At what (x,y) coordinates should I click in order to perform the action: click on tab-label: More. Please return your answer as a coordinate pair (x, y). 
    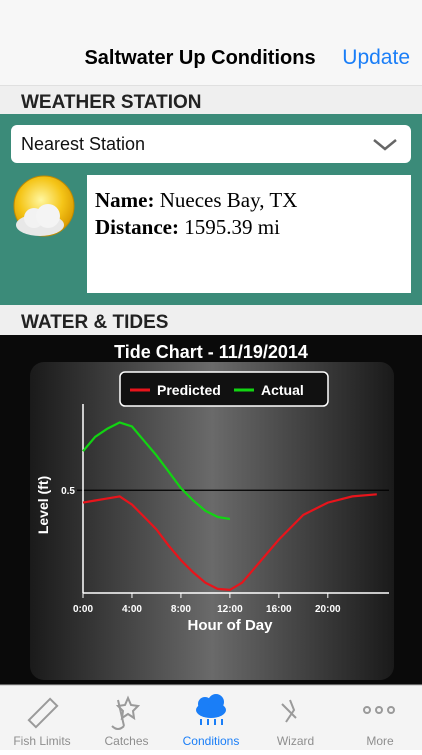
    Looking at the image, I should click on (380, 741).